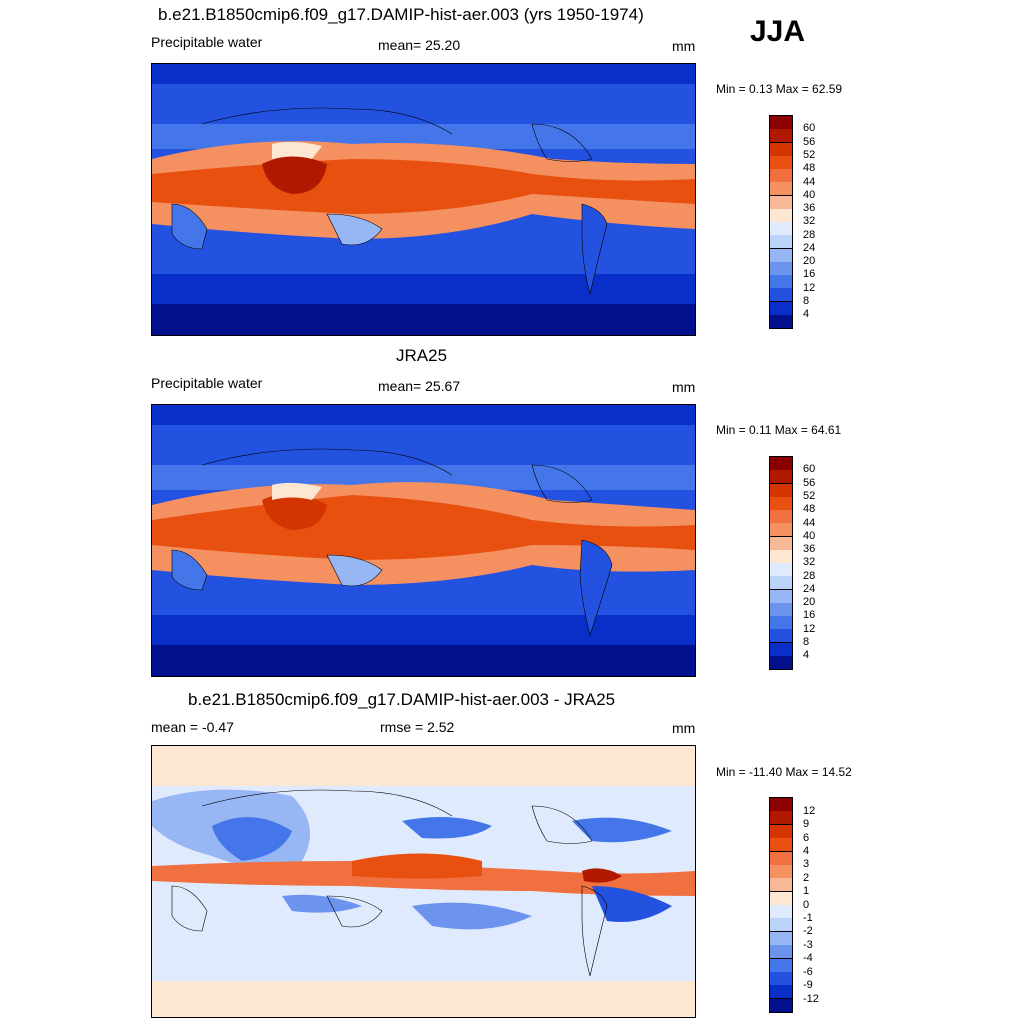 Image resolution: width=1024 pixels, height=1024 pixels. I want to click on panel-1-colorbar, so click(781, 222).